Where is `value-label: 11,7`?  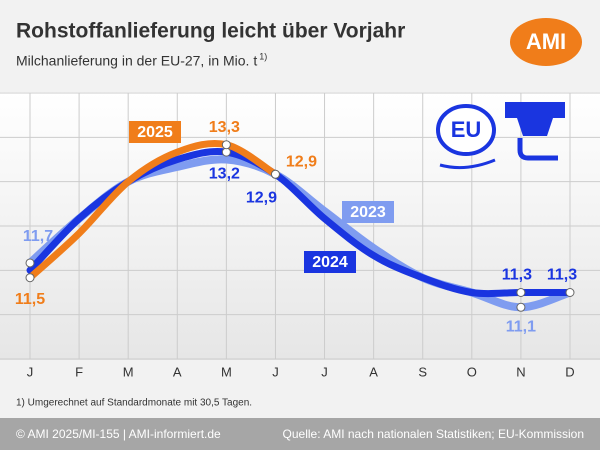
value-label: 11,7 is located at coordinates (38, 236).